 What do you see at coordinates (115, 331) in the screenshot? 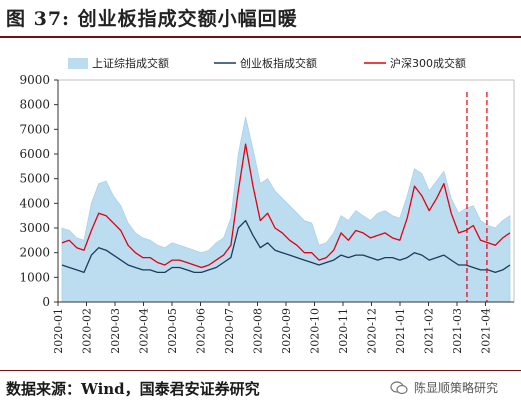
I see `x-tick-label: 2020-03` at bounding box center [115, 331].